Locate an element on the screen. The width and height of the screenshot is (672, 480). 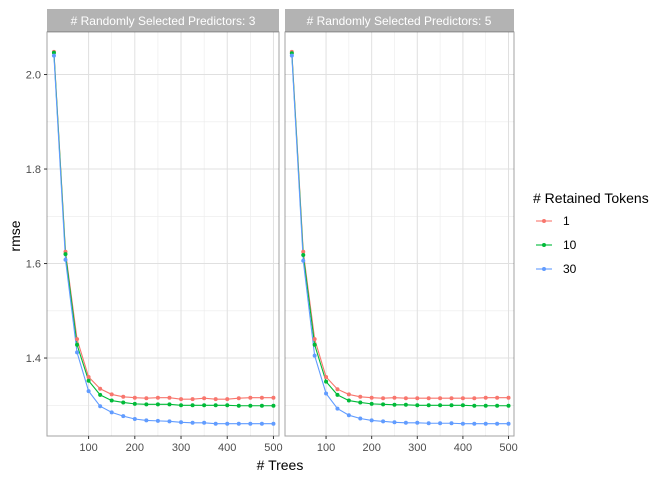
y-tick-label: 1.8 is located at coordinates (33, 170).